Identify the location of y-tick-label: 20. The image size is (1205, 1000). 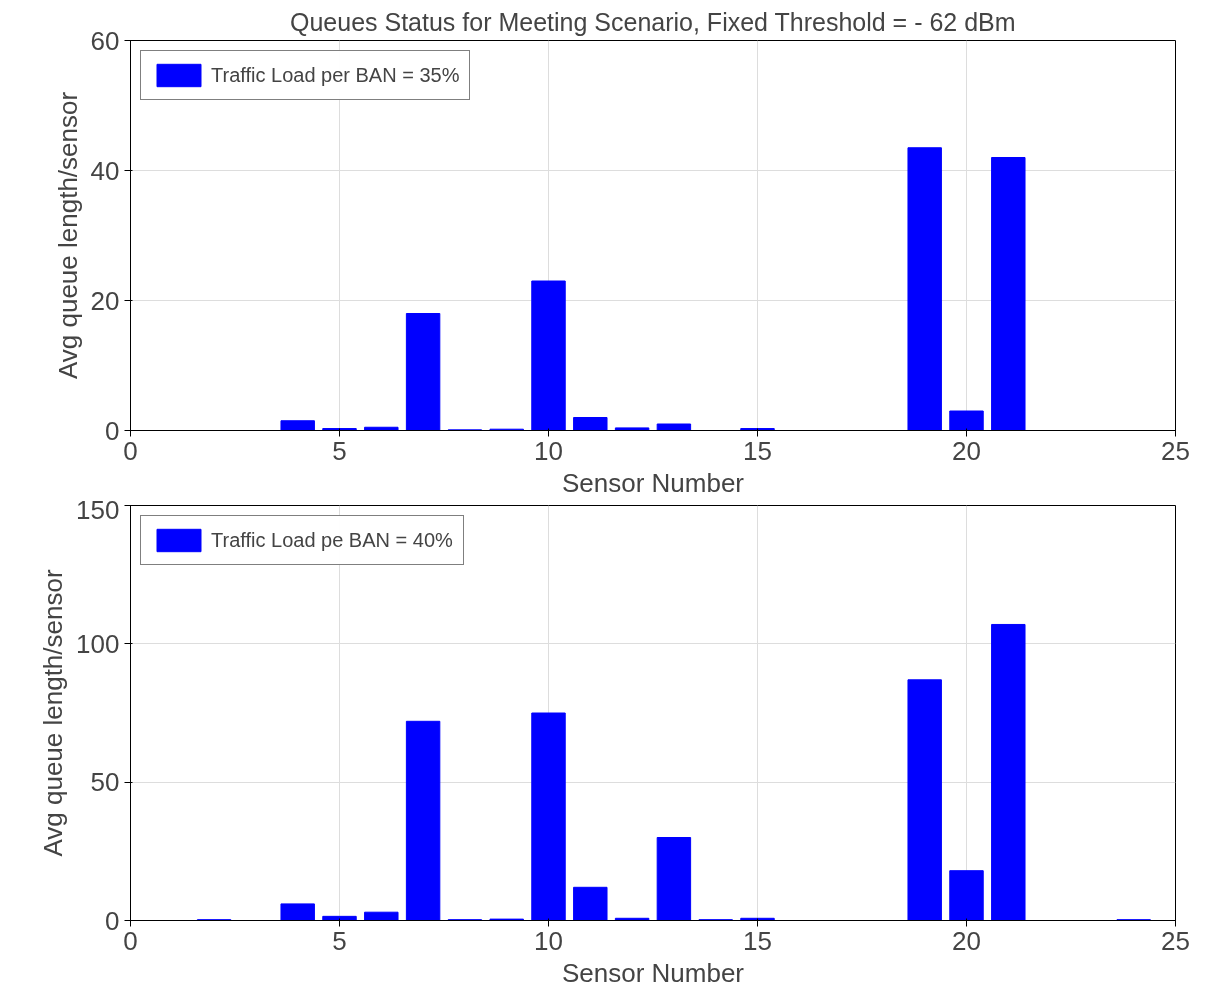
(105, 300).